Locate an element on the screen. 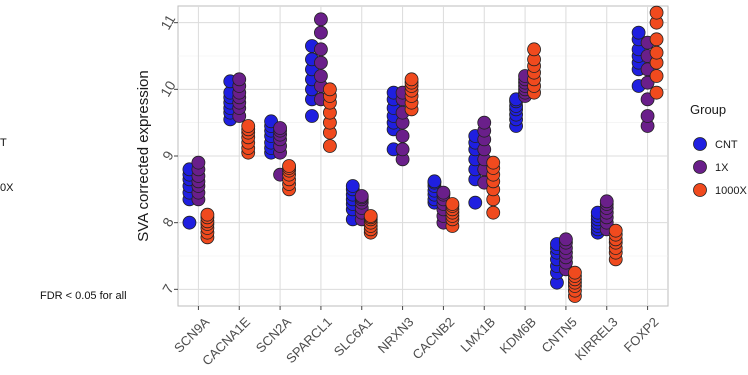  y-tick-label: 9 is located at coordinates (168, 155).